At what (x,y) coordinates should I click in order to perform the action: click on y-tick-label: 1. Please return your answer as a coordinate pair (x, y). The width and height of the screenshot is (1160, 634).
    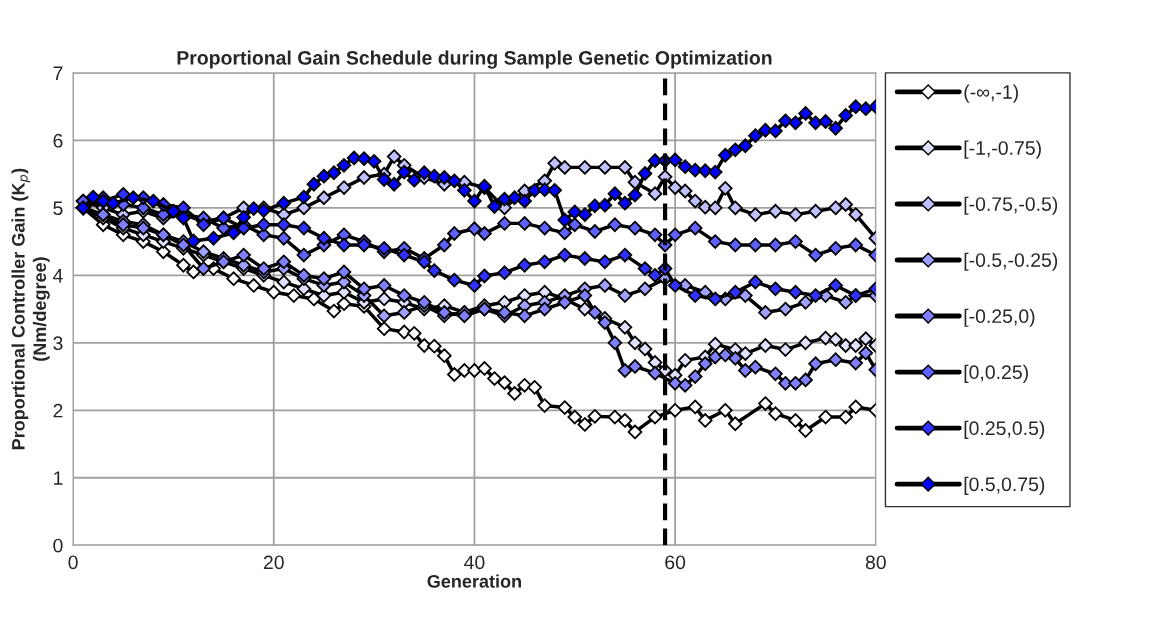
    Looking at the image, I should click on (58, 478).